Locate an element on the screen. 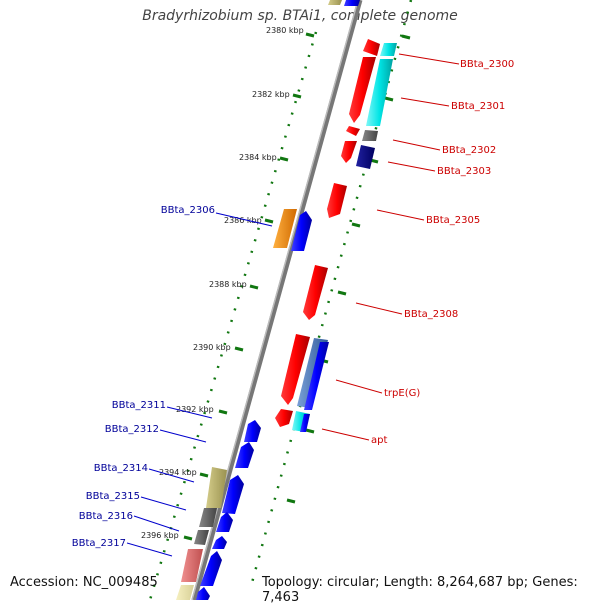  right-leader-lines is located at coordinates (390, 247).